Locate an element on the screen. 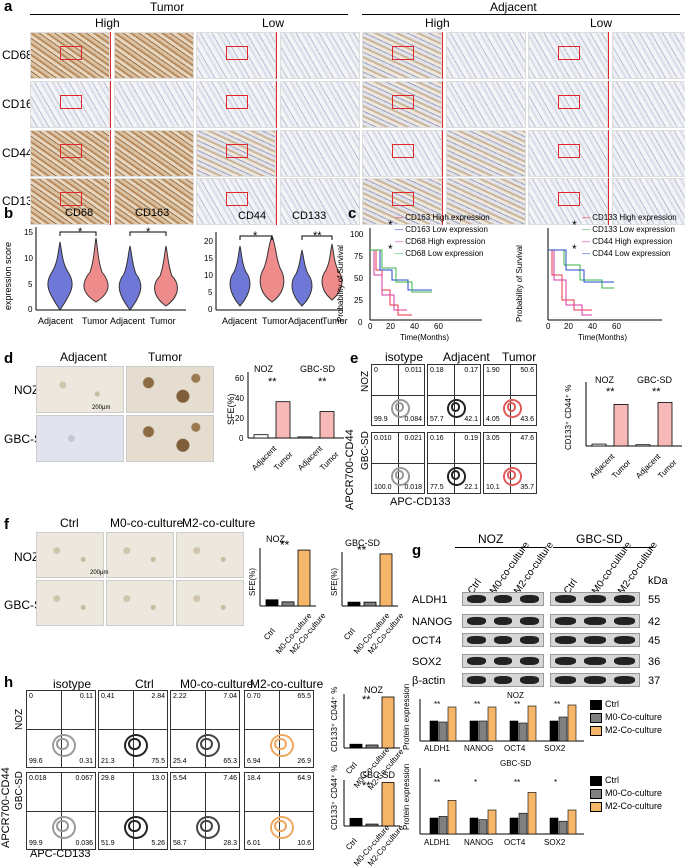 This screenshot has width=685, height=868. g-kda-label: kDa is located at coordinates (658, 581).